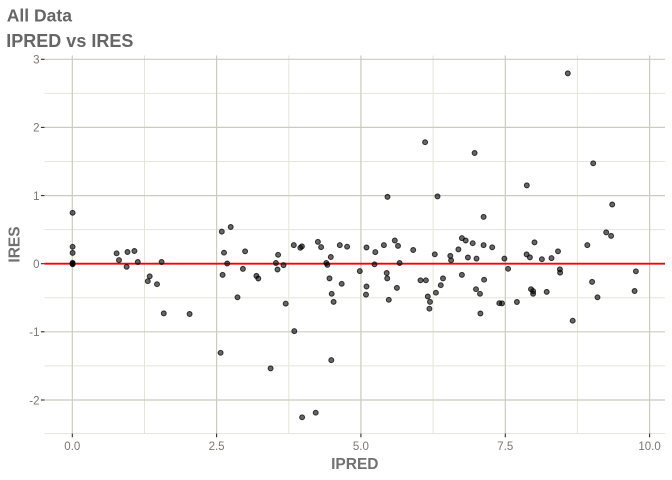 The height and width of the screenshot is (480, 672). What do you see at coordinates (36, 61) in the screenshot?
I see `svg-text: 3` at bounding box center [36, 61].